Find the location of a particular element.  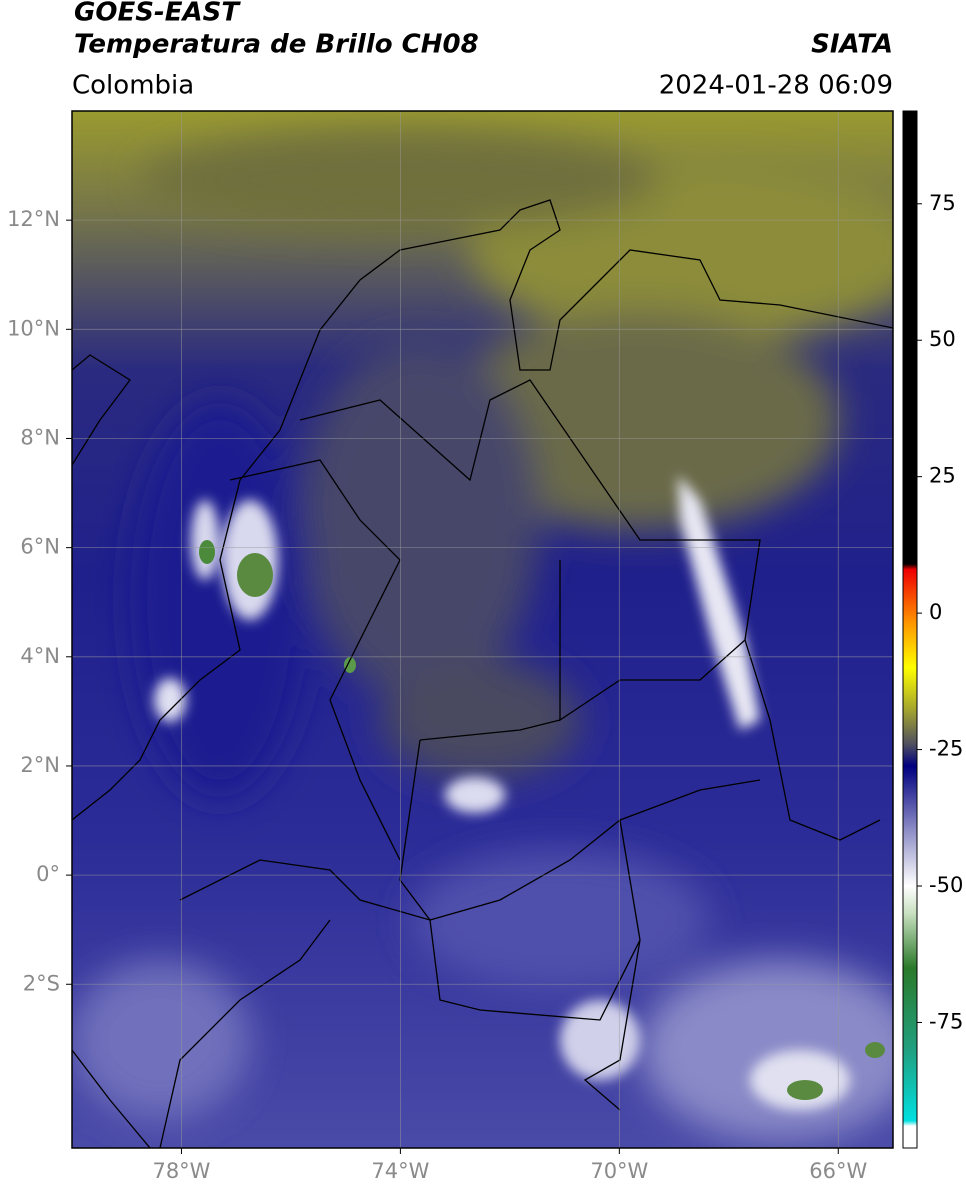

x-tick-label: 74°W is located at coordinates (400, 1171).